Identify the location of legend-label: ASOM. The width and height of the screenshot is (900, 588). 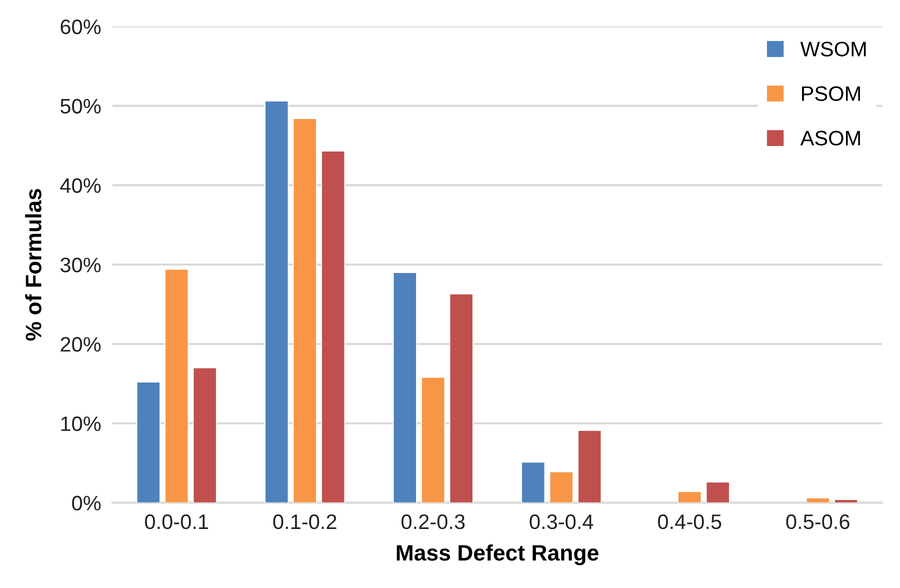
(830, 138).